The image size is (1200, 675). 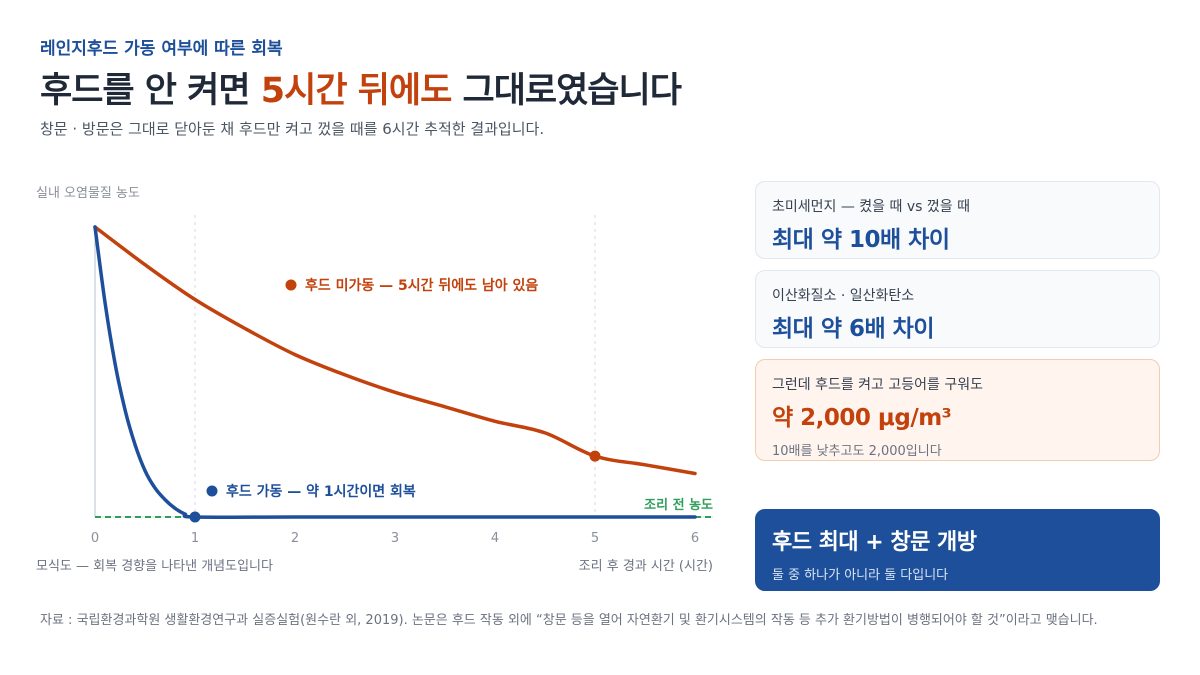 What do you see at coordinates (566, 91) in the screenshot?
I see `headline-tail: 그대로였습니다` at bounding box center [566, 91].